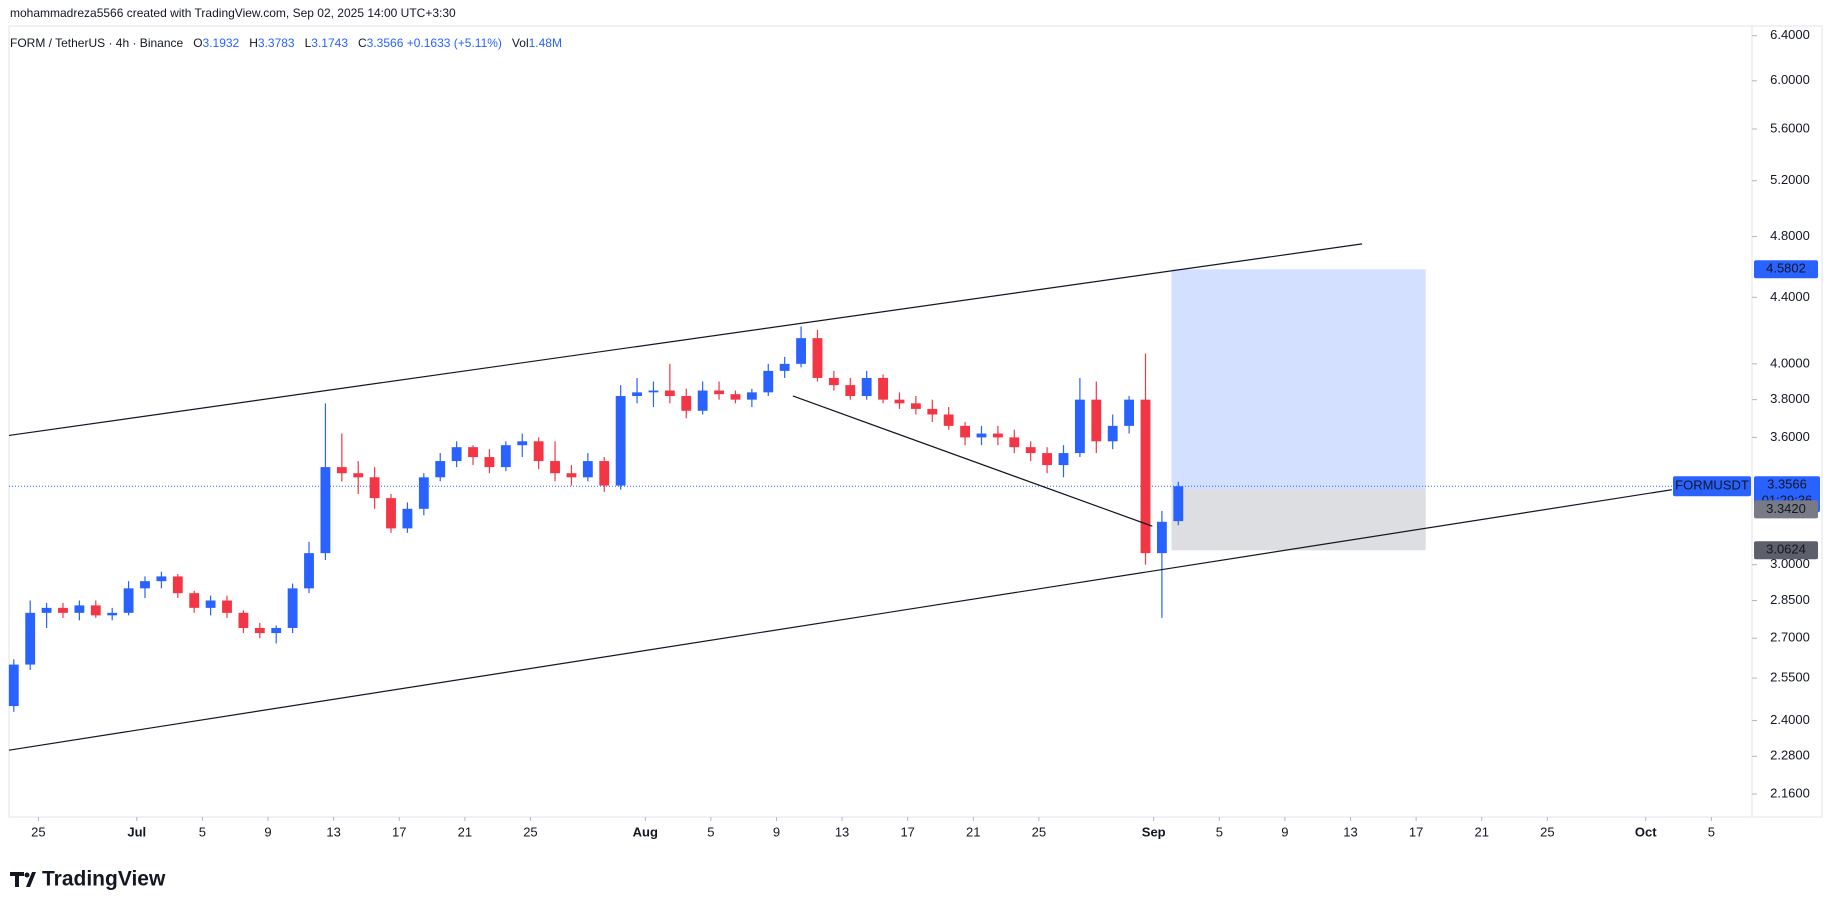  What do you see at coordinates (520, 43) in the screenshot?
I see `volume-key: Vol` at bounding box center [520, 43].